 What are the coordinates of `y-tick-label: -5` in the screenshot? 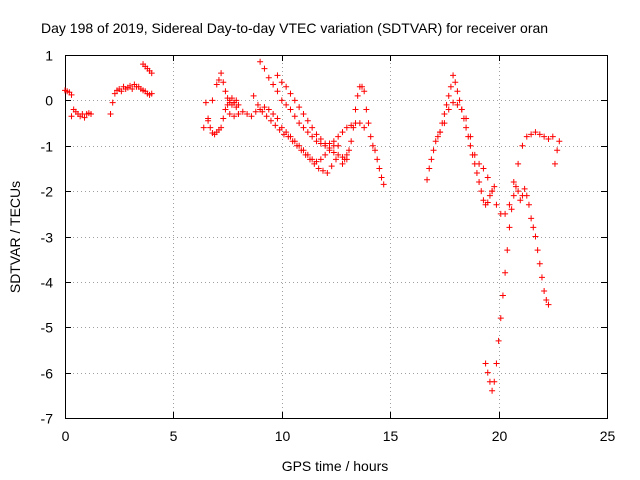 It's located at (47, 328).